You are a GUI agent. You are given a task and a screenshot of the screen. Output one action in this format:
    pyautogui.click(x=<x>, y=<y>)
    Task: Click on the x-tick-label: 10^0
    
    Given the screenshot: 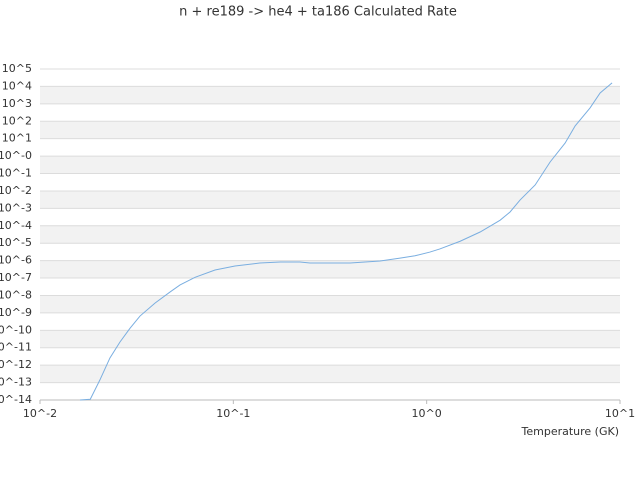 What is the action you would take?
    pyautogui.click(x=427, y=413)
    